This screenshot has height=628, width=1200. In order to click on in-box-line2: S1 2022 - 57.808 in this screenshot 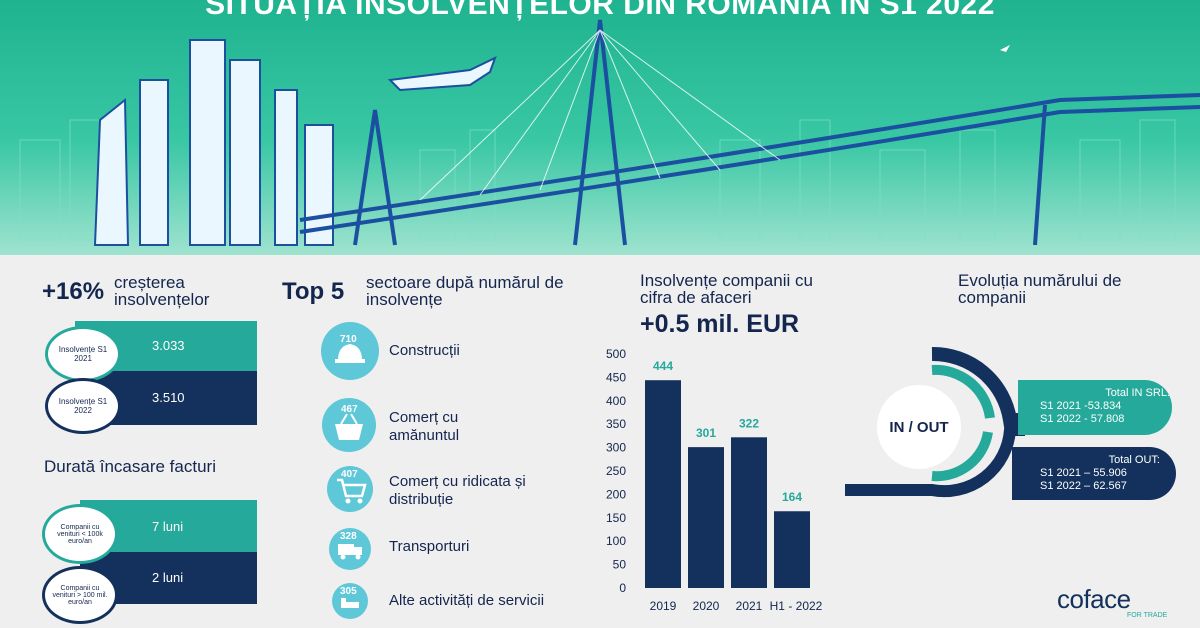, I will do `click(1082, 419)`.